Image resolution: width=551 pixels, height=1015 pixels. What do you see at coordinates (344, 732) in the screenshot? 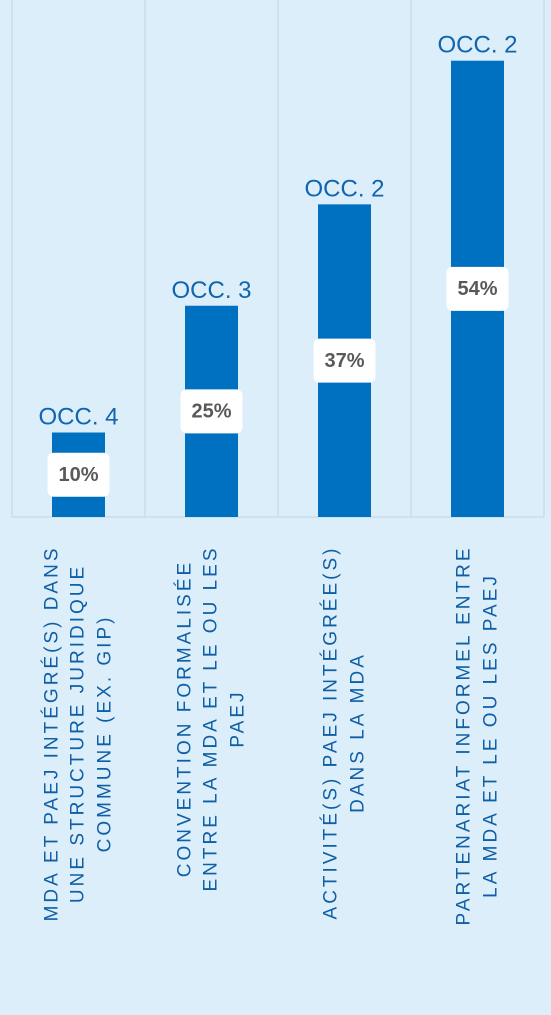
I see `x-tick-label: ACTIVITÉ(S) PAEJ INTÉGRÉE(S) DANS LA MDA` at bounding box center [344, 732].